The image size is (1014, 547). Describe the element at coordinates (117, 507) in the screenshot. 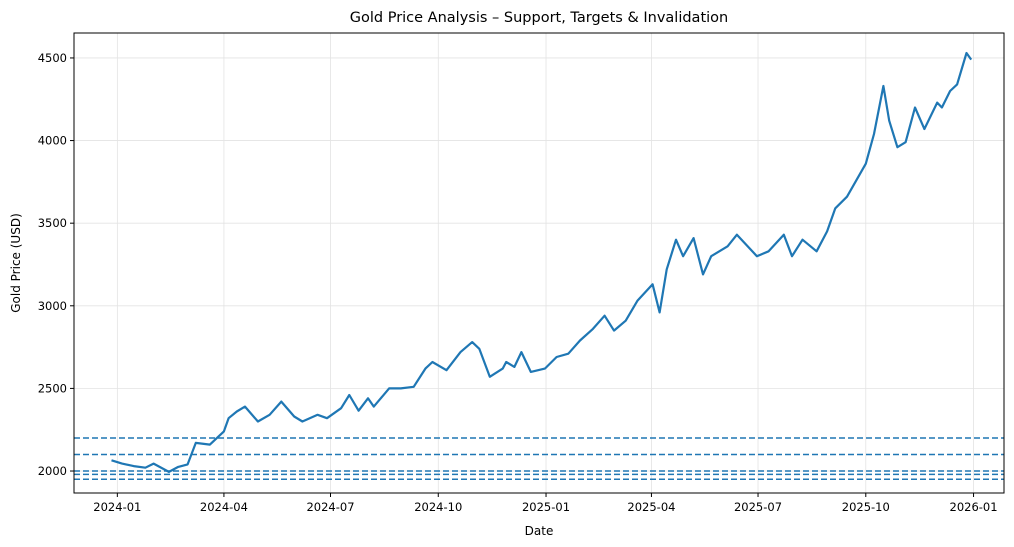

I see `x-tick-label: 2024-01` at that location.